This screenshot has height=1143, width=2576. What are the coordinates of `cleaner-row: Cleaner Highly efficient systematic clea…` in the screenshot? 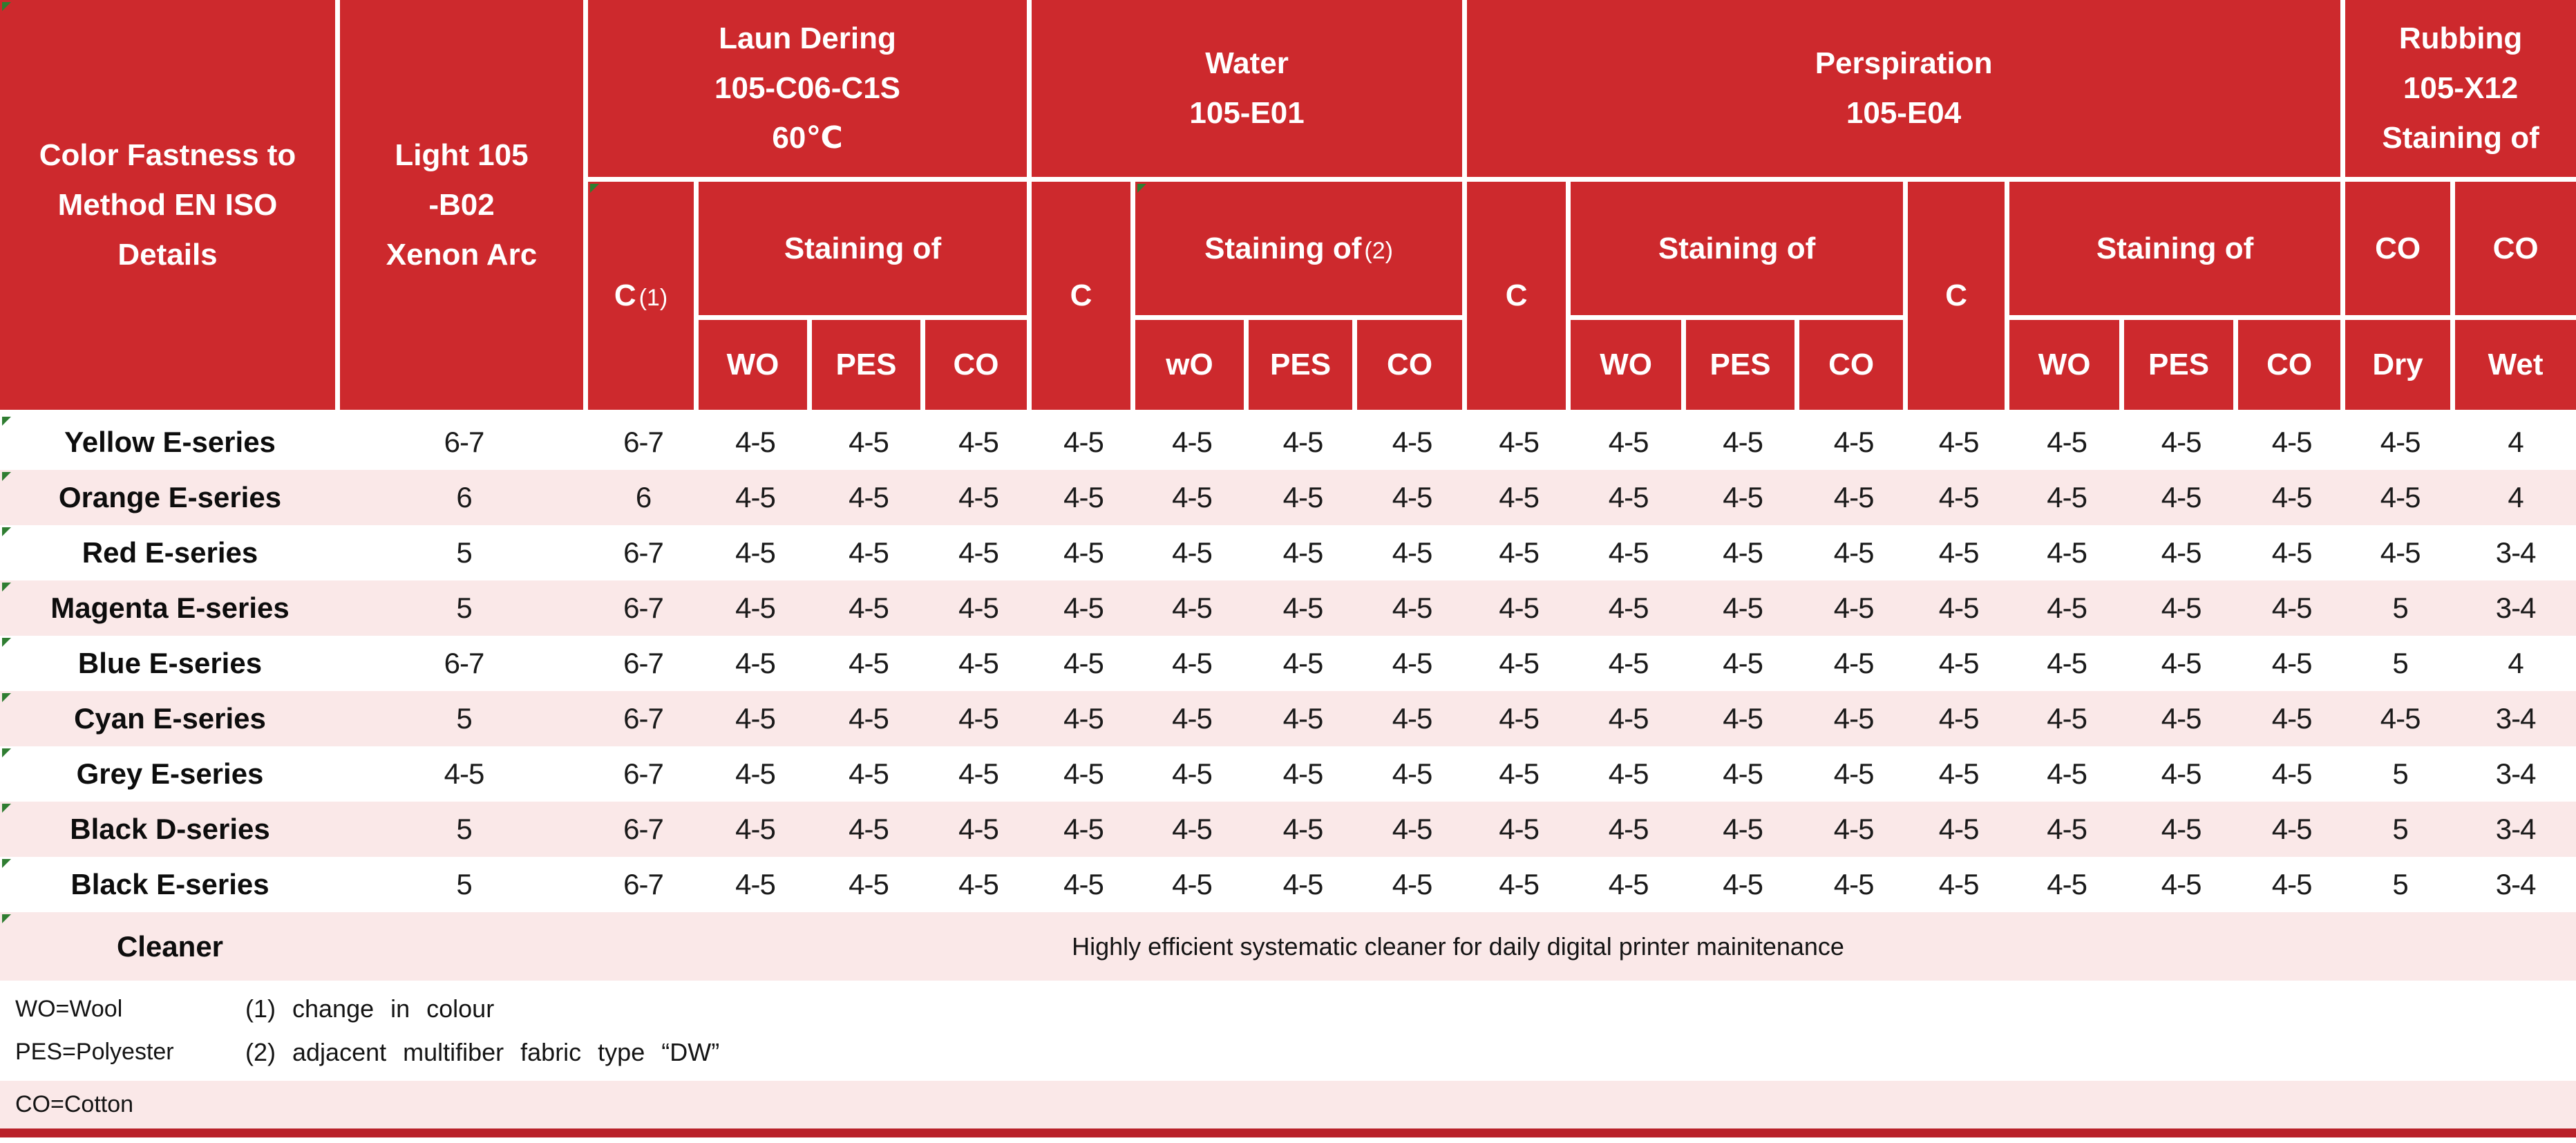 It's located at (1288, 947).